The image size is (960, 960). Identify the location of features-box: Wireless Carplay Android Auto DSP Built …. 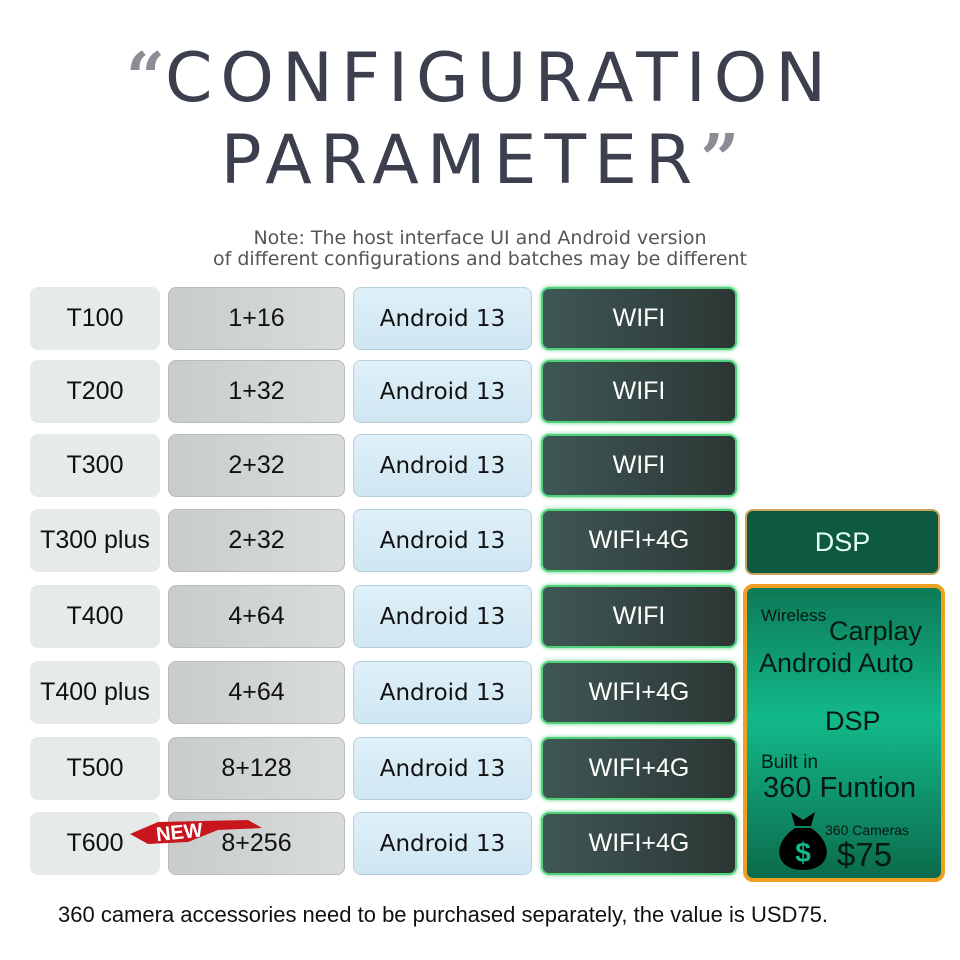
(844, 733).